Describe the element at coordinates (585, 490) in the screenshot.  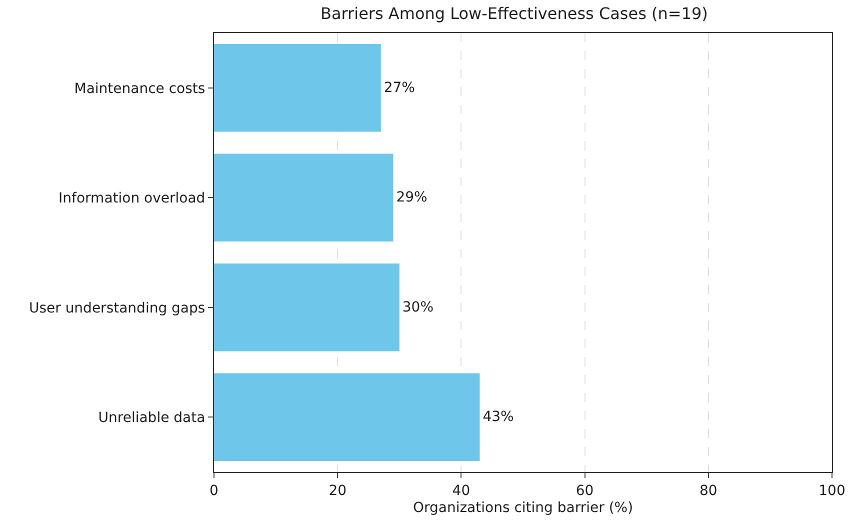
I see `x-tick-label: 60` at that location.